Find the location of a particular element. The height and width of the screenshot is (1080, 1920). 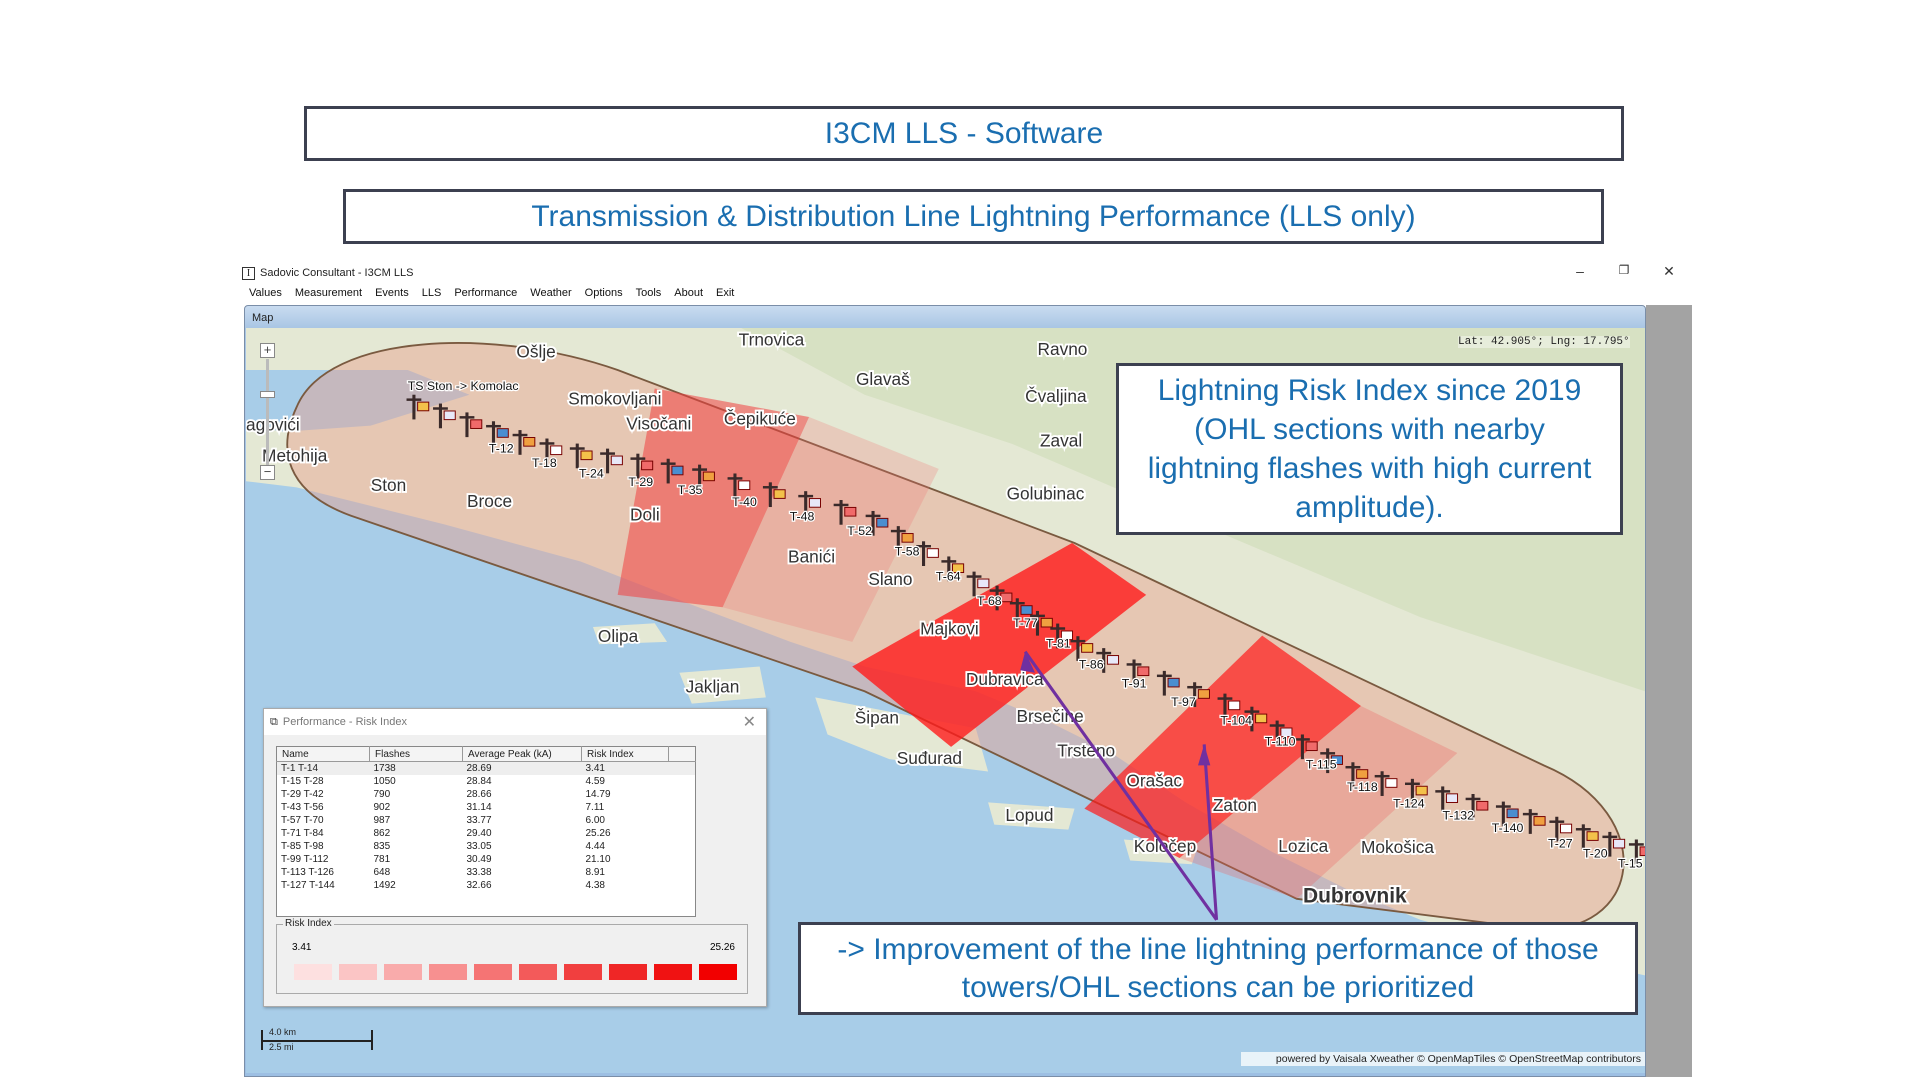

restore-button: ❐ is located at coordinates (1624, 270).